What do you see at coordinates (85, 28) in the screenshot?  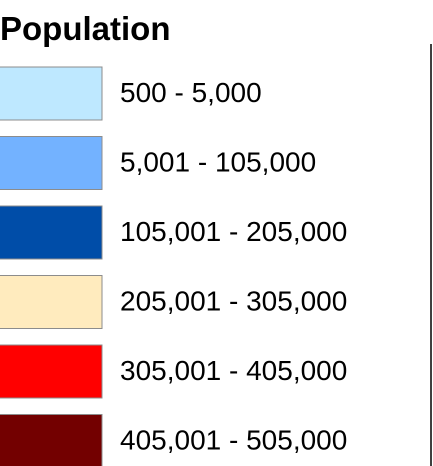 I see `legend-title: Population` at bounding box center [85, 28].